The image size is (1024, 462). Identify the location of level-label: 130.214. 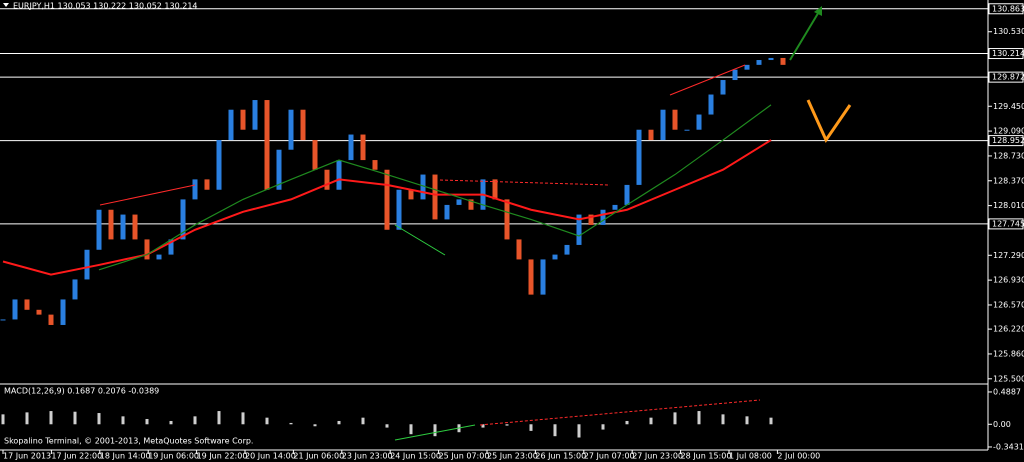
(1008, 53).